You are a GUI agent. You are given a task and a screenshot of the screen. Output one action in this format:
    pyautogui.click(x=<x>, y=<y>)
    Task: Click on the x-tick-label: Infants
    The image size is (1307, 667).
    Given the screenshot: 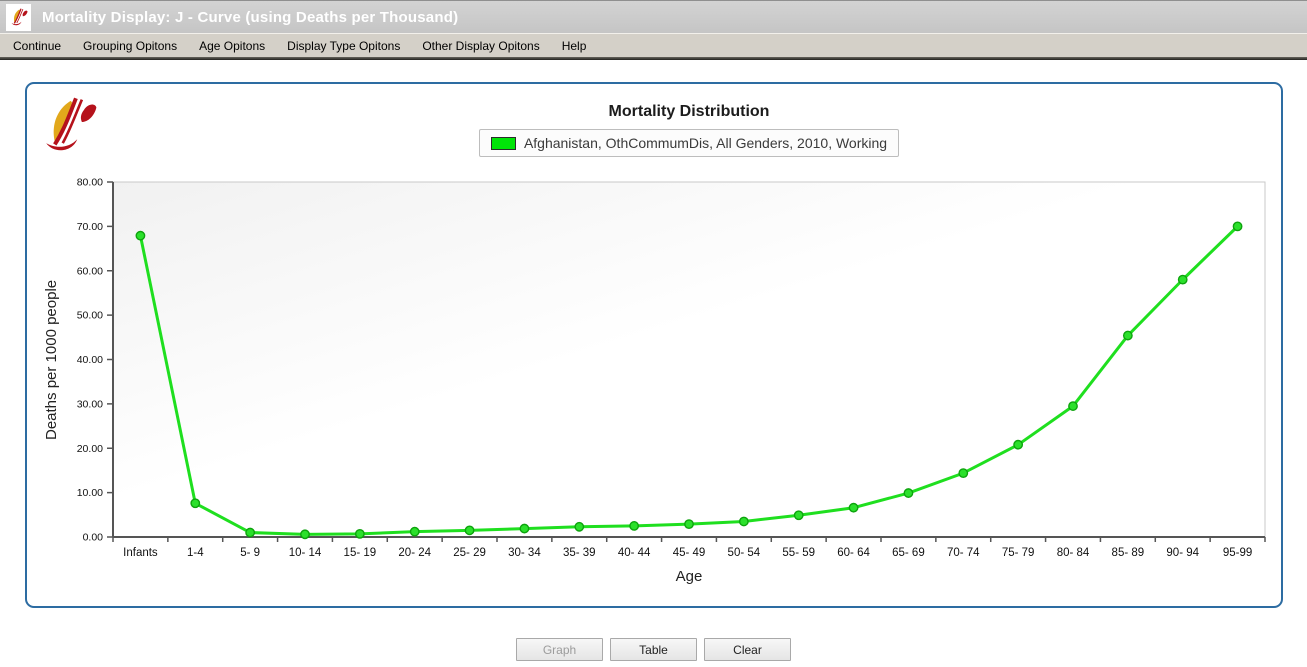 What is the action you would take?
    pyautogui.click(x=140, y=553)
    